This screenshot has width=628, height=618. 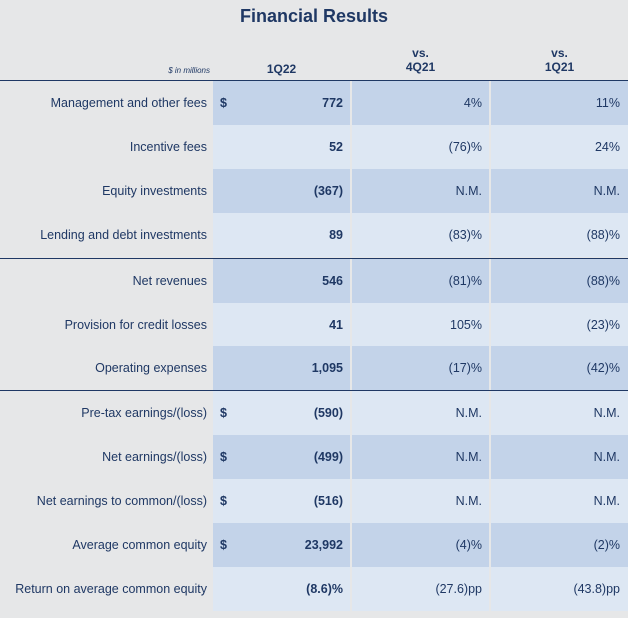 What do you see at coordinates (281, 69) in the screenshot?
I see `column-header-1q22: 1Q22` at bounding box center [281, 69].